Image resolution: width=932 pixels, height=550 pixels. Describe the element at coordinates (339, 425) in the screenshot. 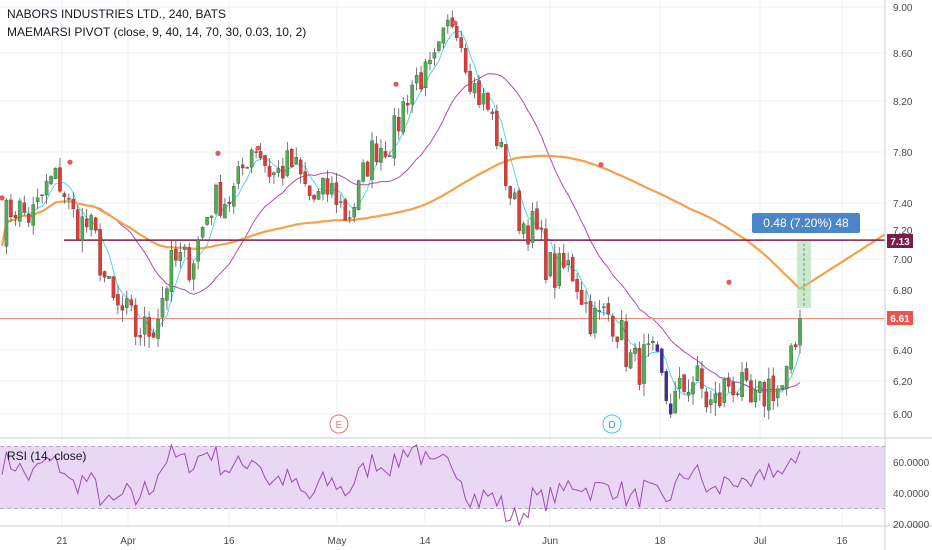

I see `earnings-letter: E` at that location.